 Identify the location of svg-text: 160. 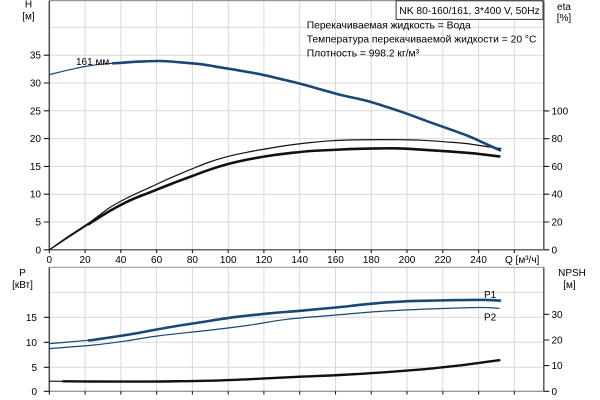
(335, 260).